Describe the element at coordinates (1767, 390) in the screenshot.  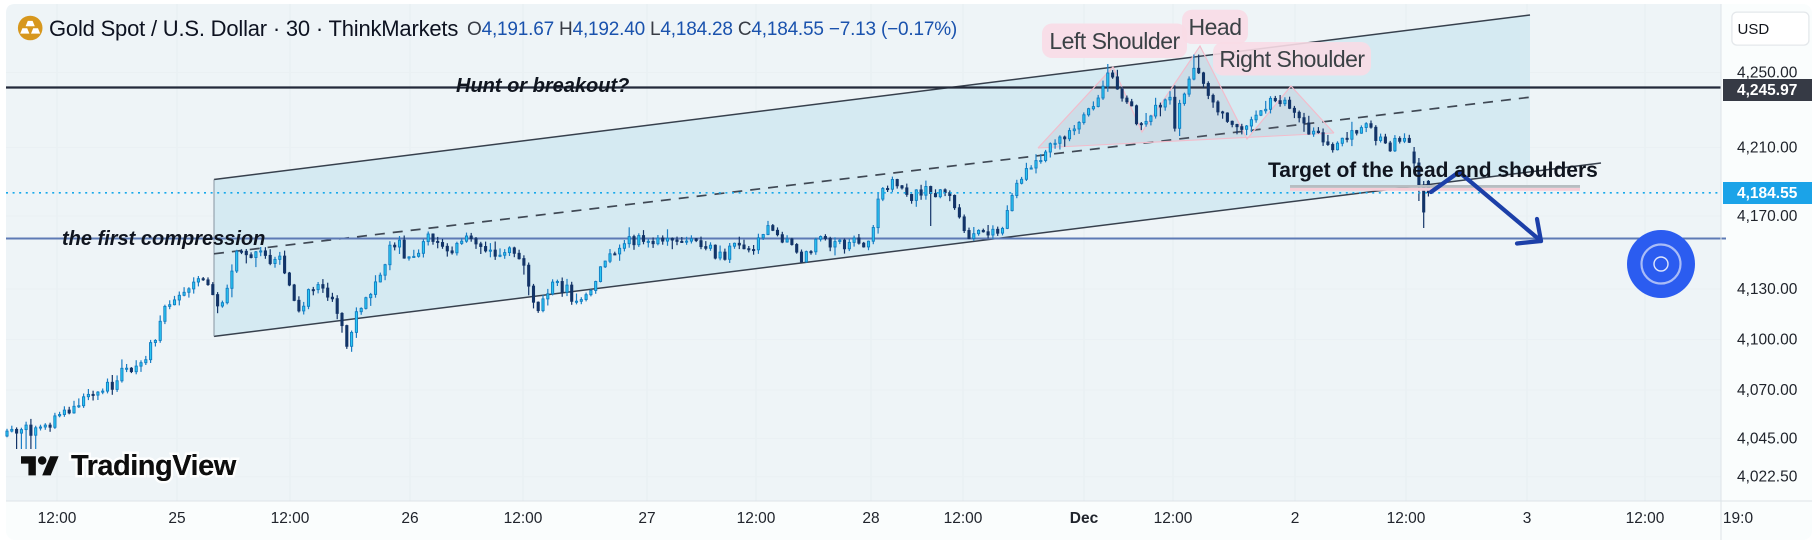
I see `svg-text: 4,070.00` at that location.